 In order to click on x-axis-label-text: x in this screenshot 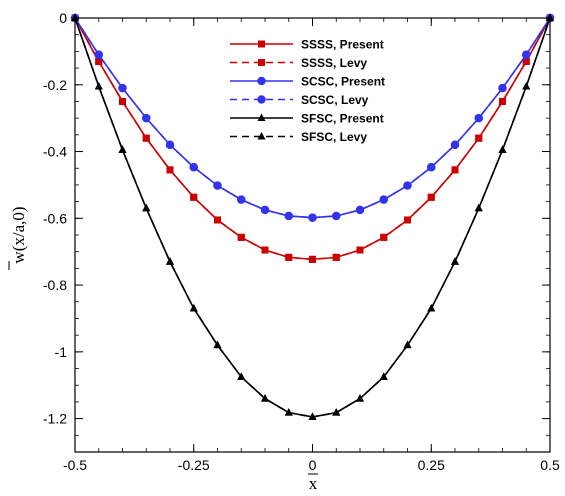, I will do `click(313, 483)`.